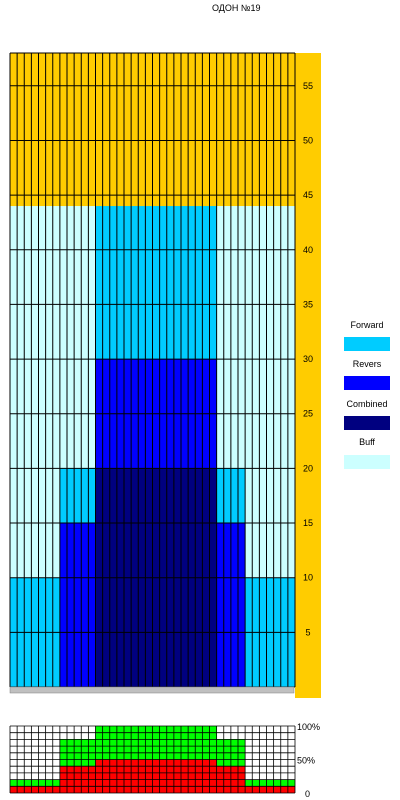 The image size is (400, 800). What do you see at coordinates (308, 86) in the screenshot?
I see `y-tick-label: 55` at bounding box center [308, 86].